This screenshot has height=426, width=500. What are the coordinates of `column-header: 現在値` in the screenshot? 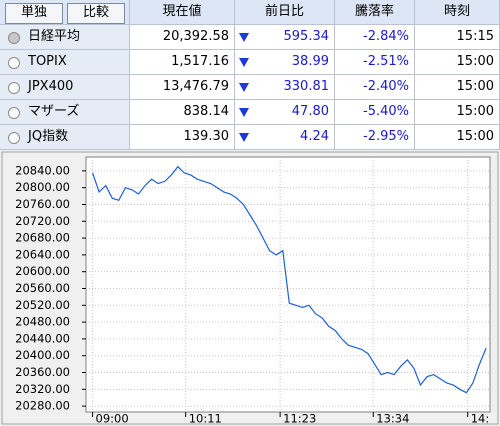 It's located at (182, 12).